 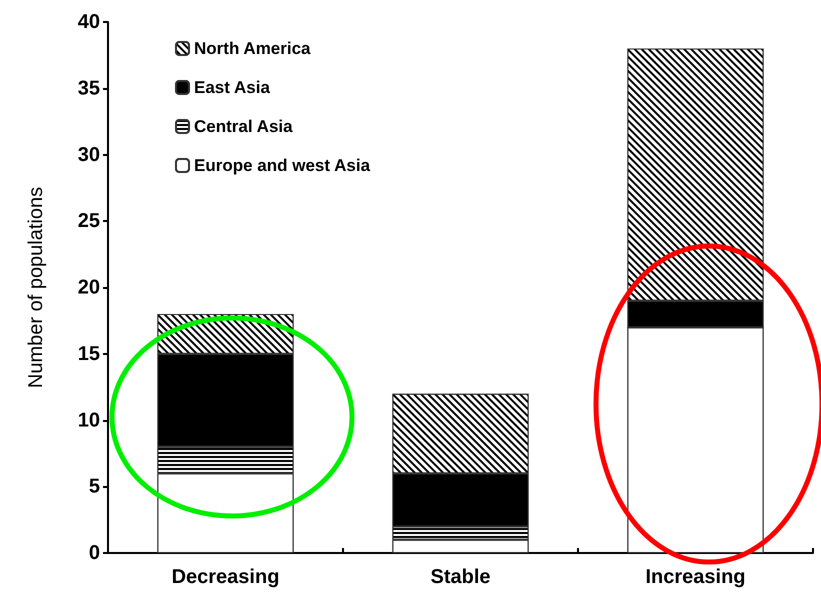 I want to click on y-tick-label: 20, so click(x=89, y=287).